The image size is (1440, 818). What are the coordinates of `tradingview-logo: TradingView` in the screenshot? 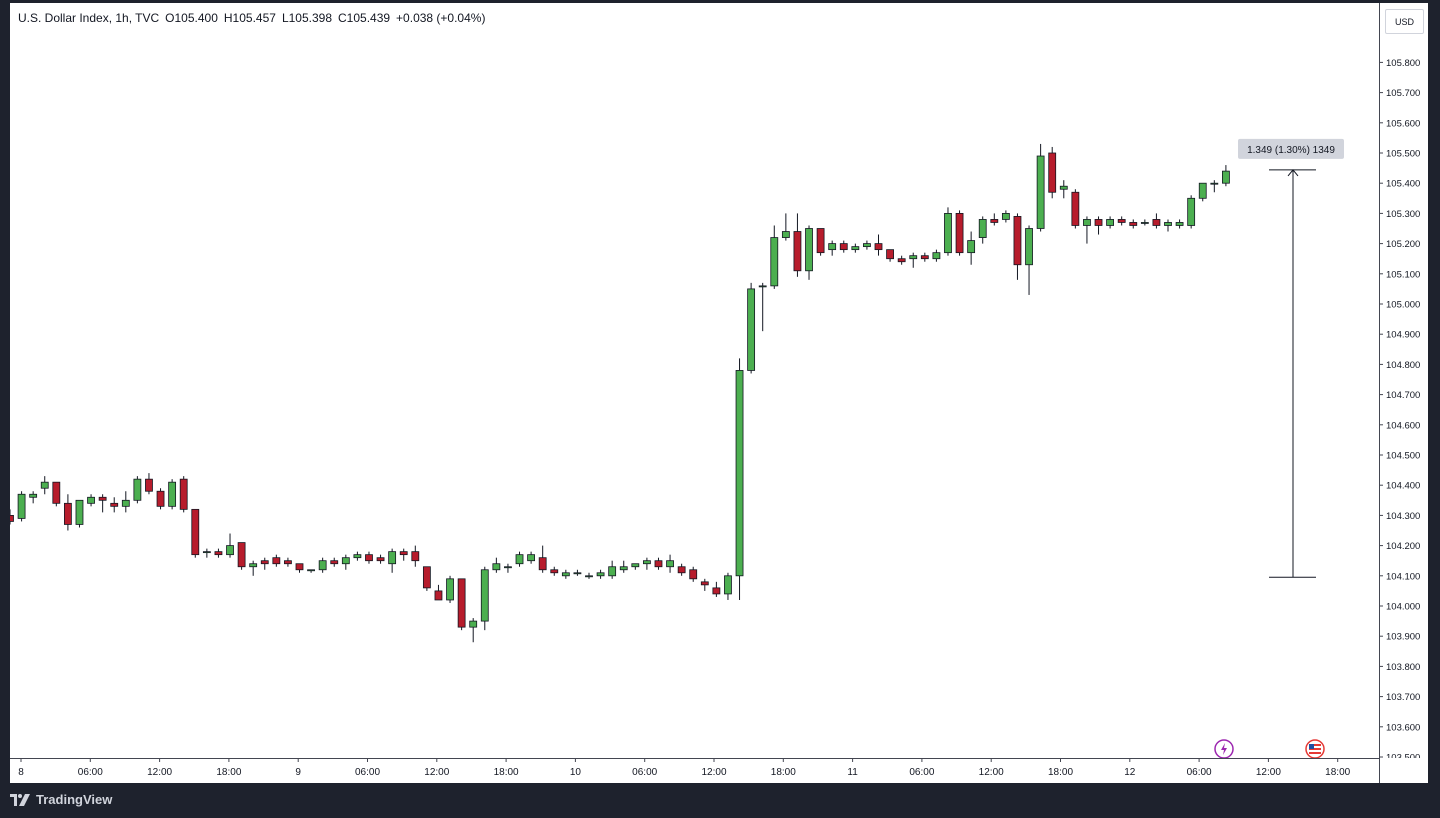 It's located at (61, 799).